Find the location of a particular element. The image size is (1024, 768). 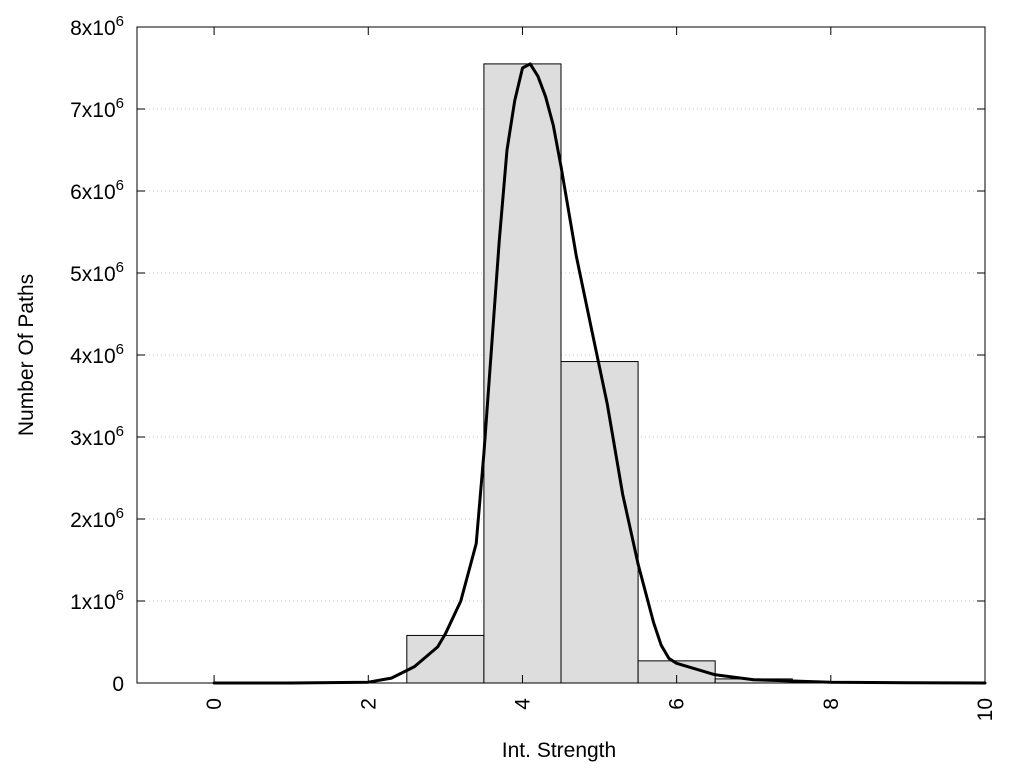

x-tick-label: 6 is located at coordinates (677, 704).